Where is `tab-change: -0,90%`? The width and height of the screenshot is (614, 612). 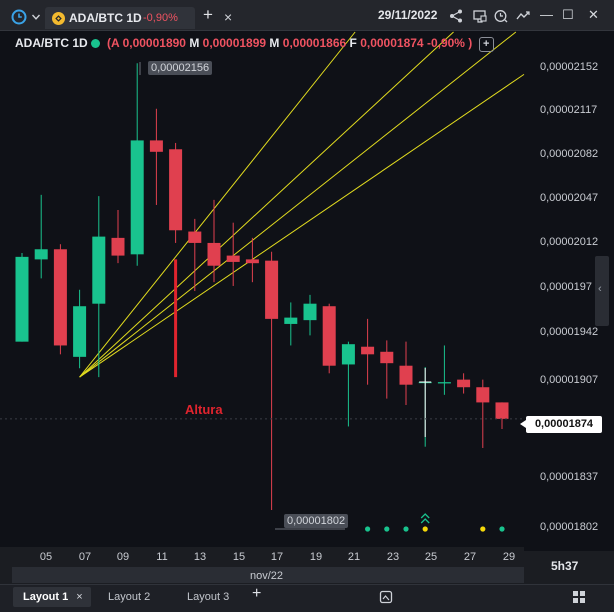
tab-change: -0,90% is located at coordinates (160, 18).